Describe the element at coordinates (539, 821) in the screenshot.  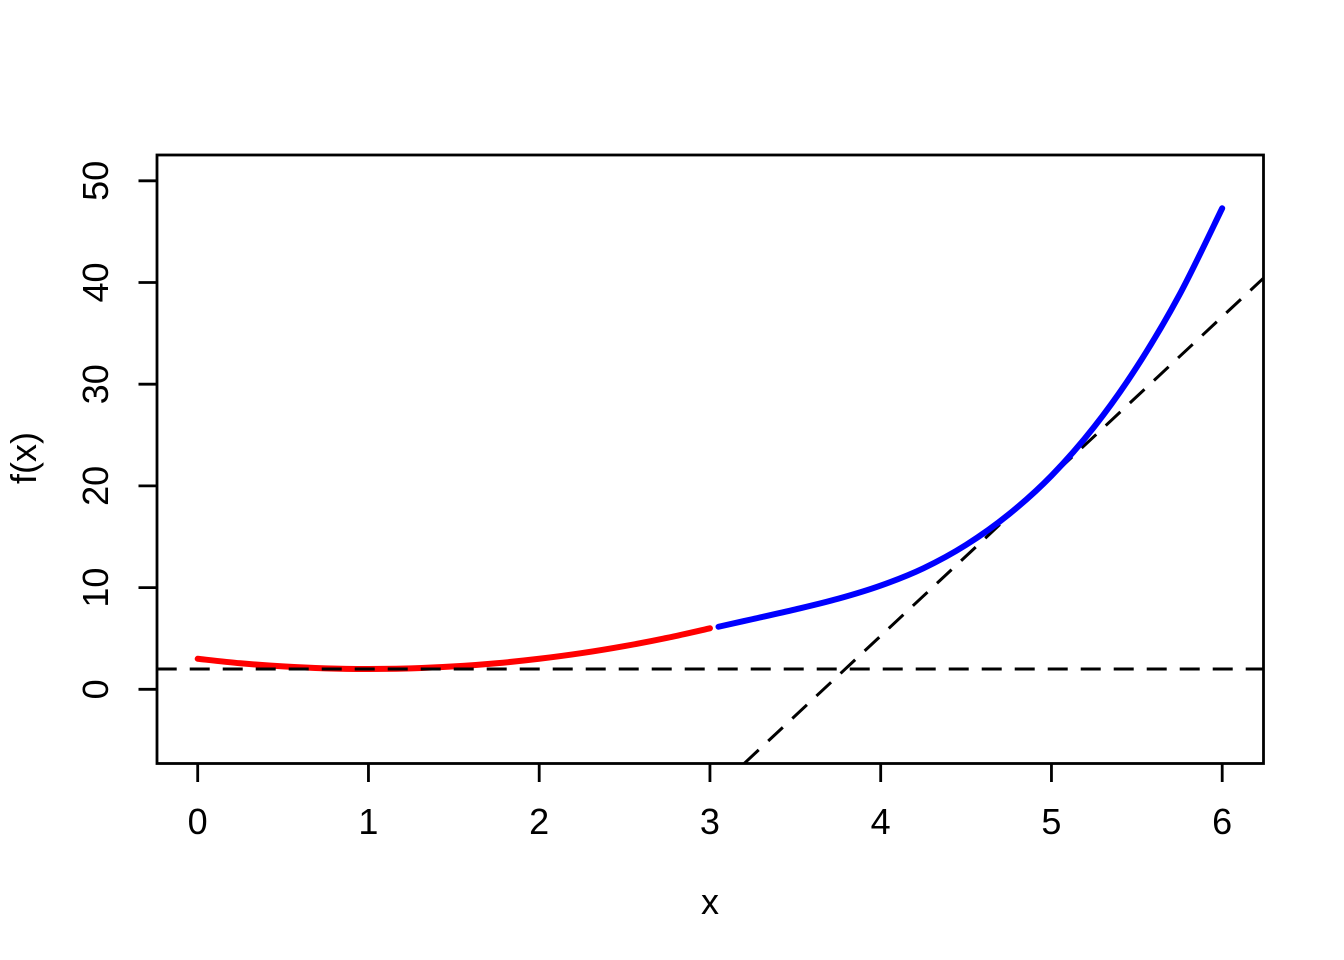
I see `x-tick-label: 2` at that location.